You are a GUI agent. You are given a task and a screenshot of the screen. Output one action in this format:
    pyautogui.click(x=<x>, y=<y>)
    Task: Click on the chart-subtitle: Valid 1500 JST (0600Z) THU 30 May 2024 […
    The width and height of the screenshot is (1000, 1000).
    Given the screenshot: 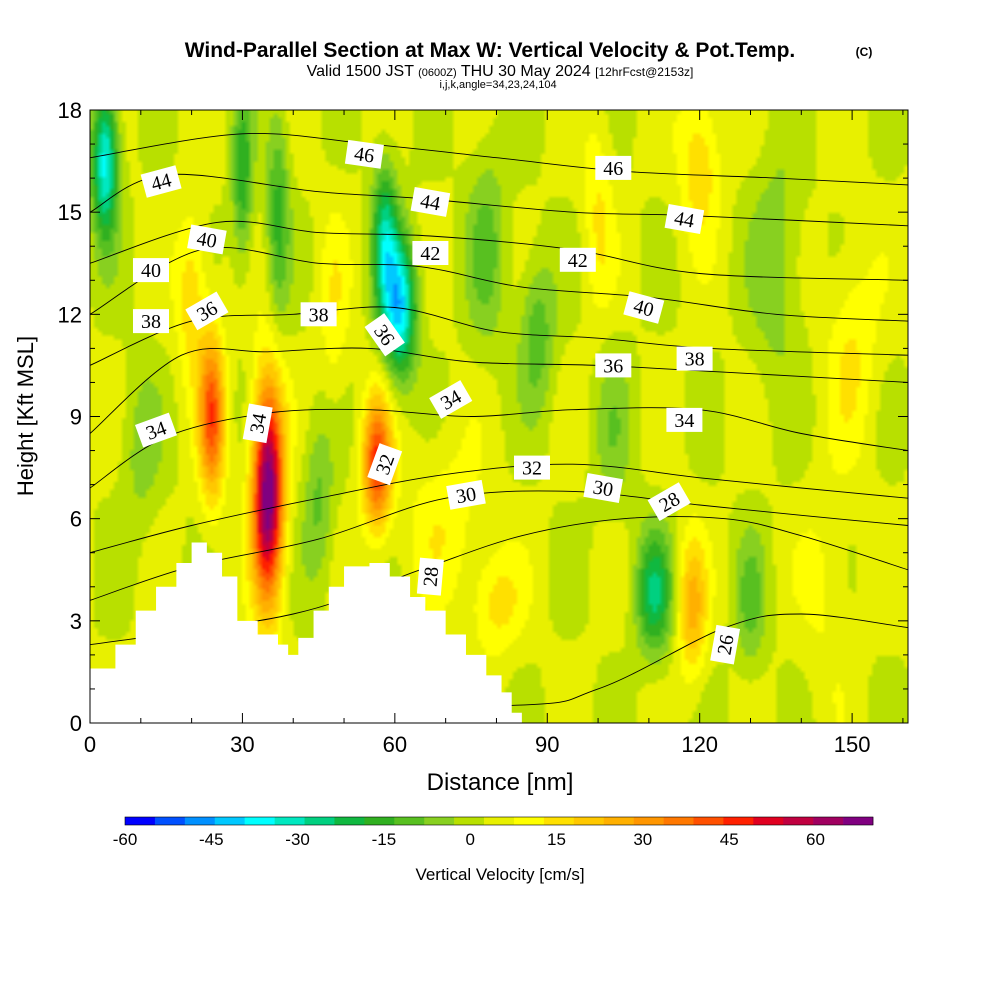 What is the action you would take?
    pyautogui.click(x=500, y=71)
    